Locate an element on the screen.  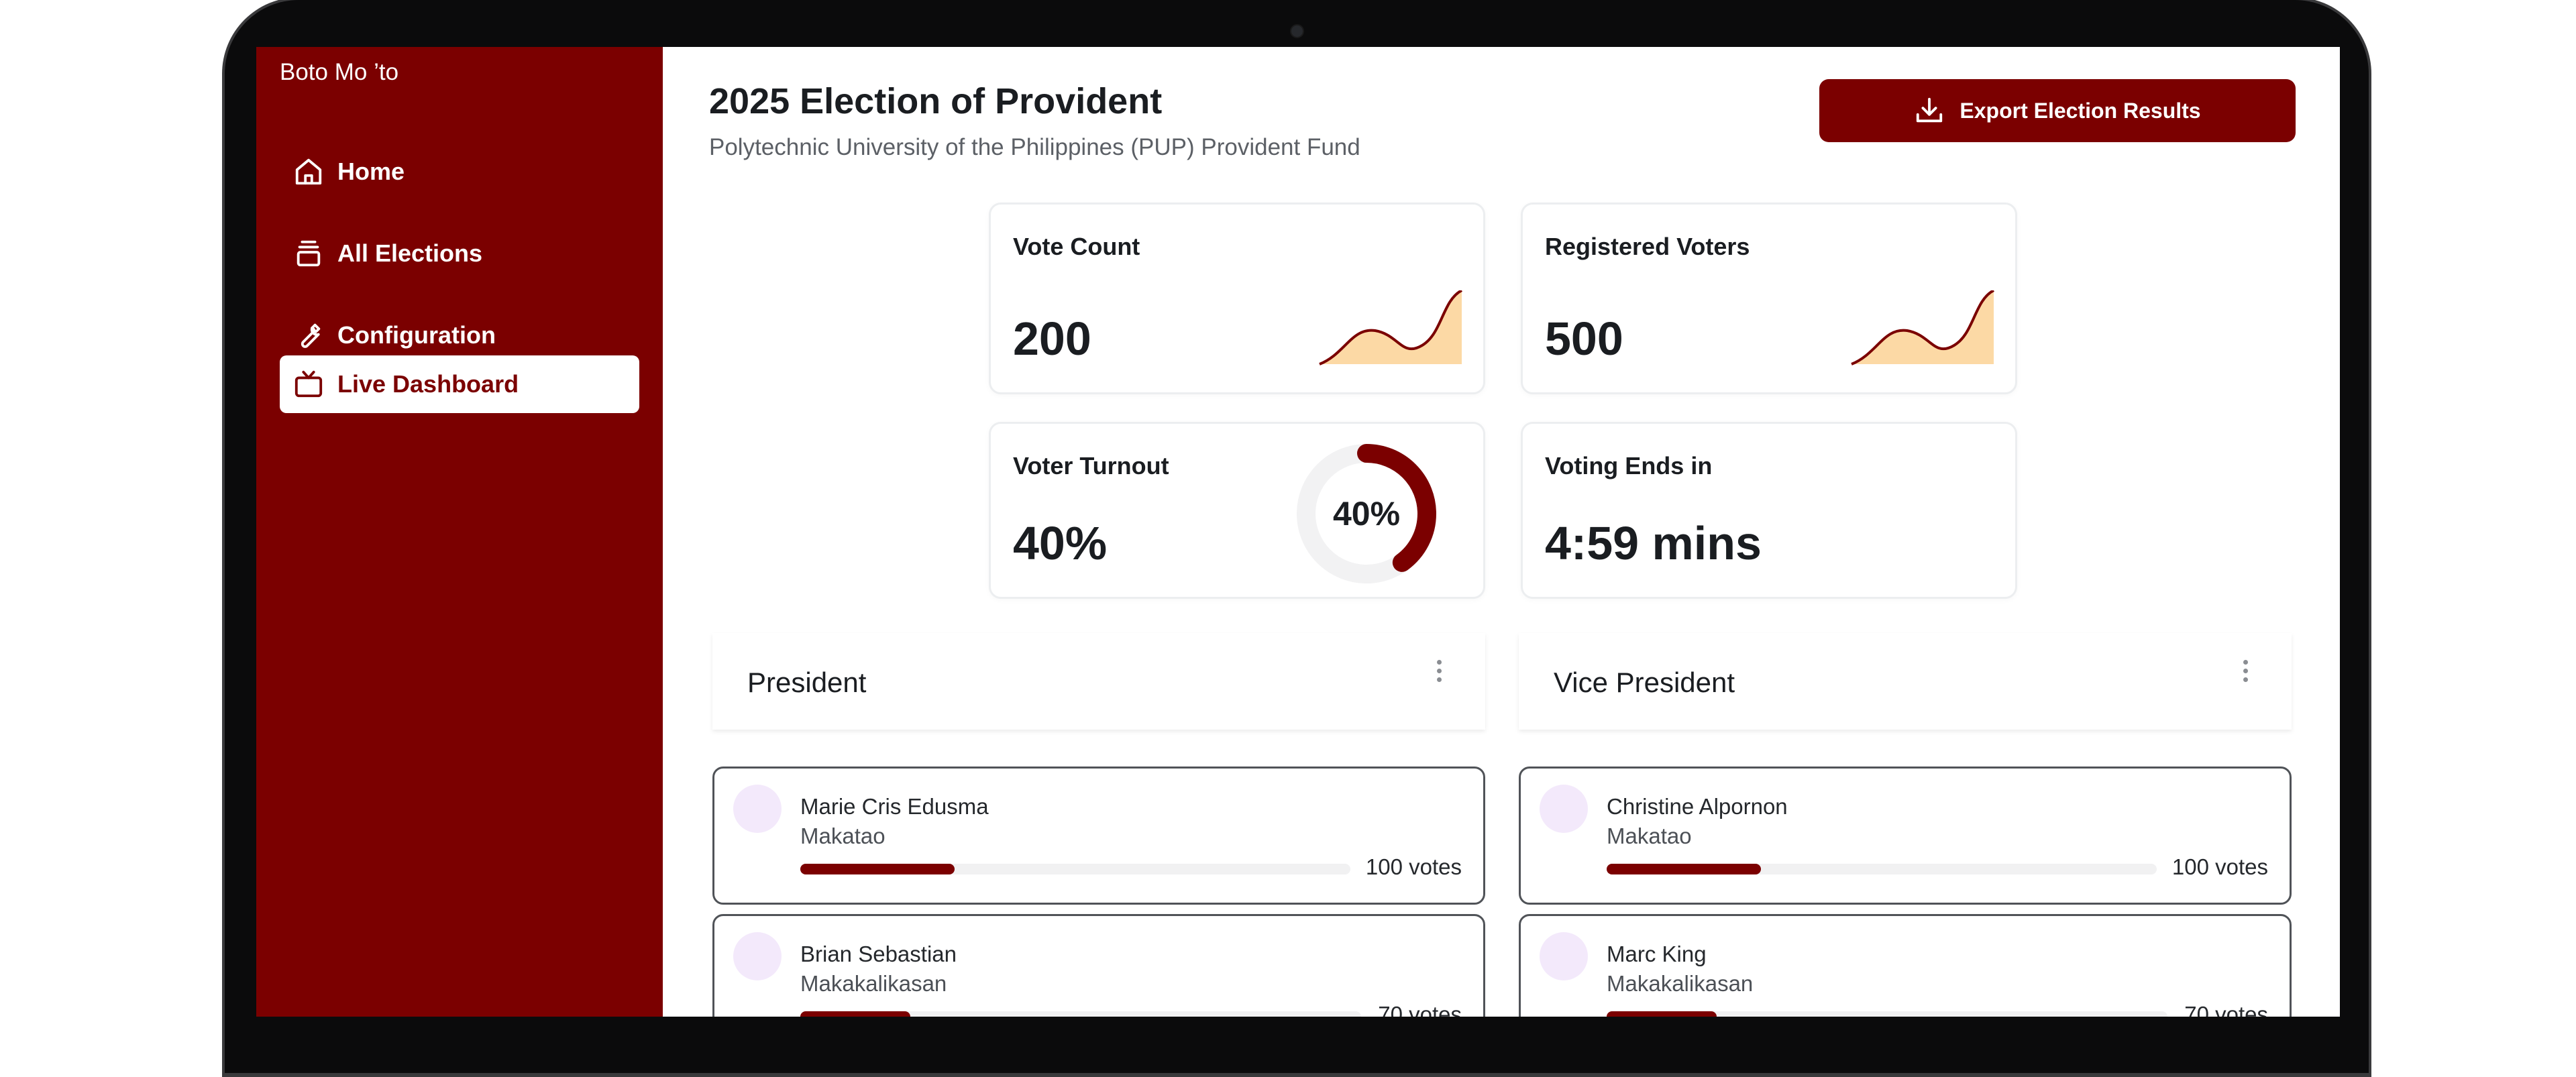
sidebar-item-home: Home is located at coordinates (459, 172).